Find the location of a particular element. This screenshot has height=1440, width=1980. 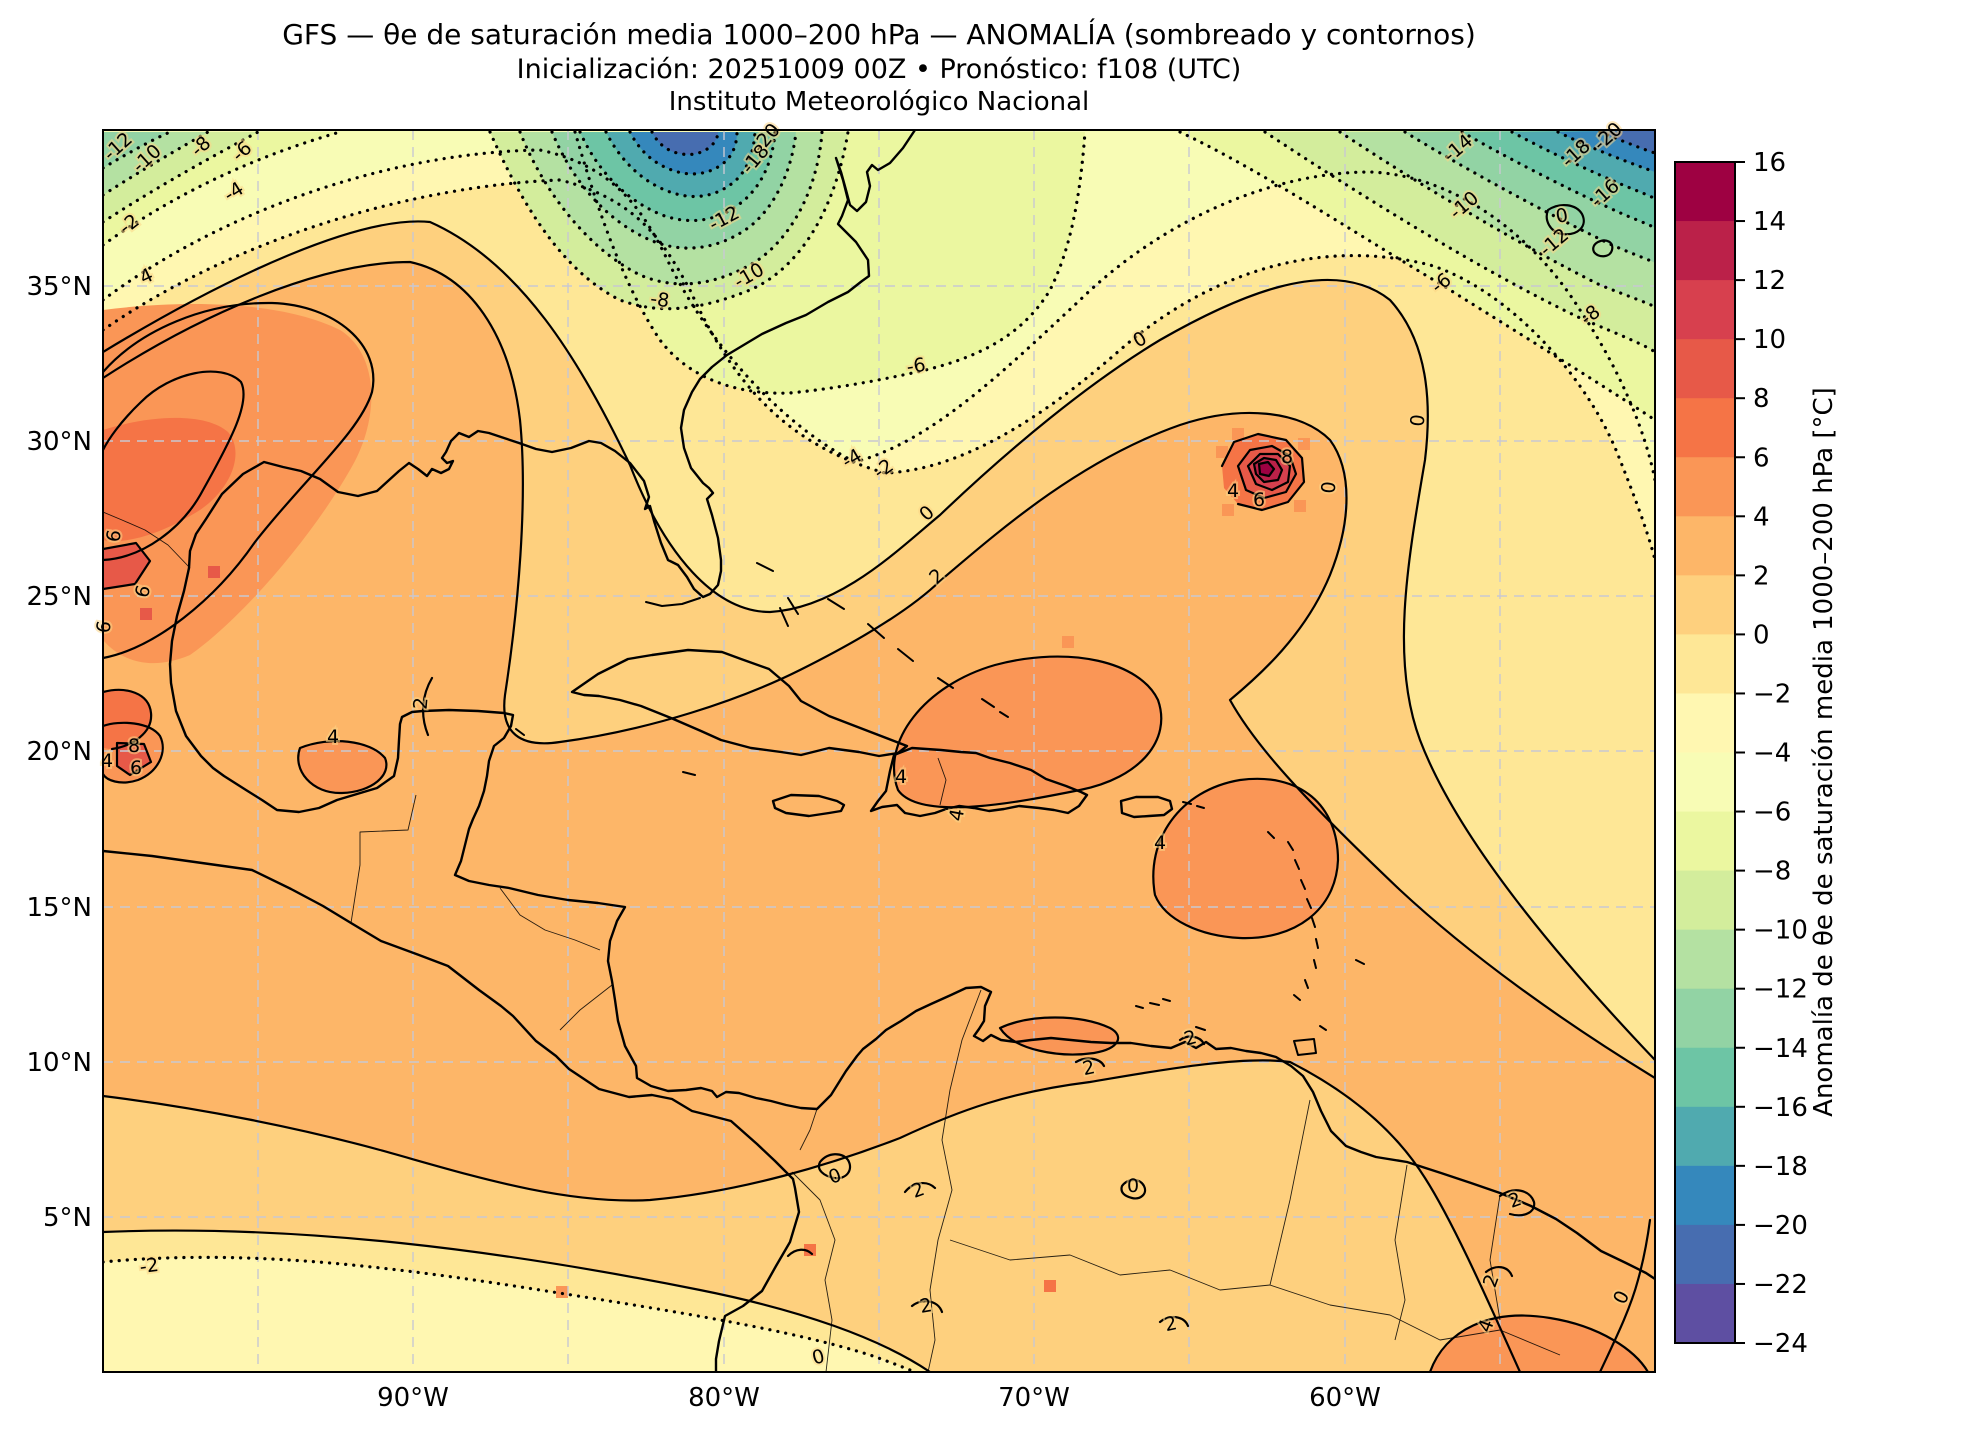

colorbar-tick-label: −16 is located at coordinates (1780, 1108).